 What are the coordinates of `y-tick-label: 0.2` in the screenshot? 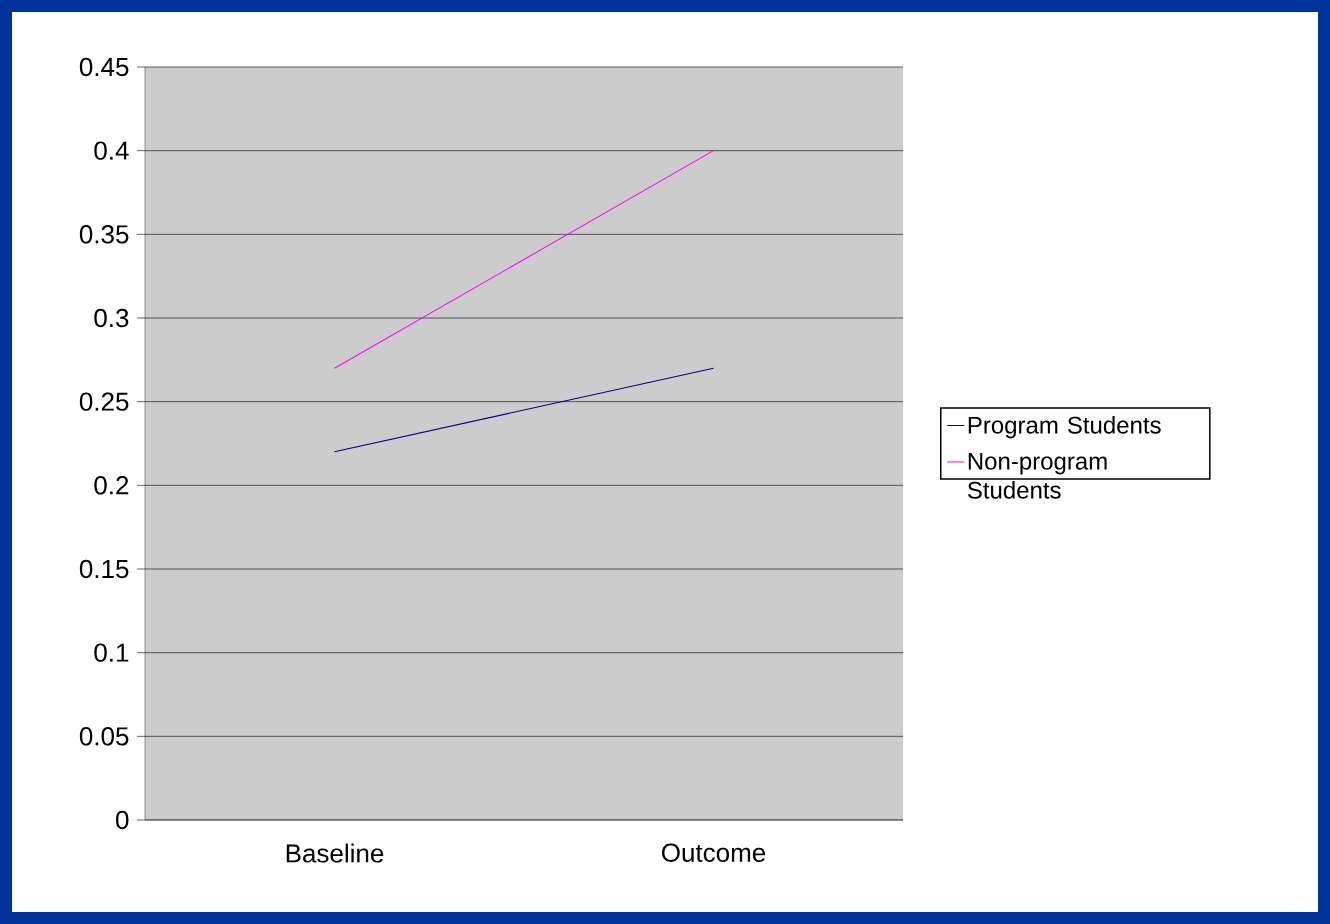 It's located at (111, 485).